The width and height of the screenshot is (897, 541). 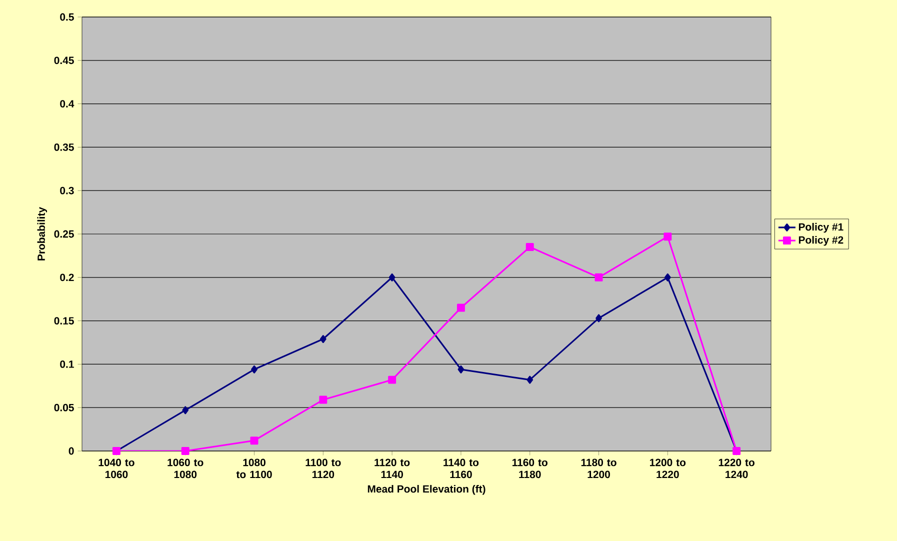 I want to click on y-axis-title: Probability, so click(x=42, y=233).